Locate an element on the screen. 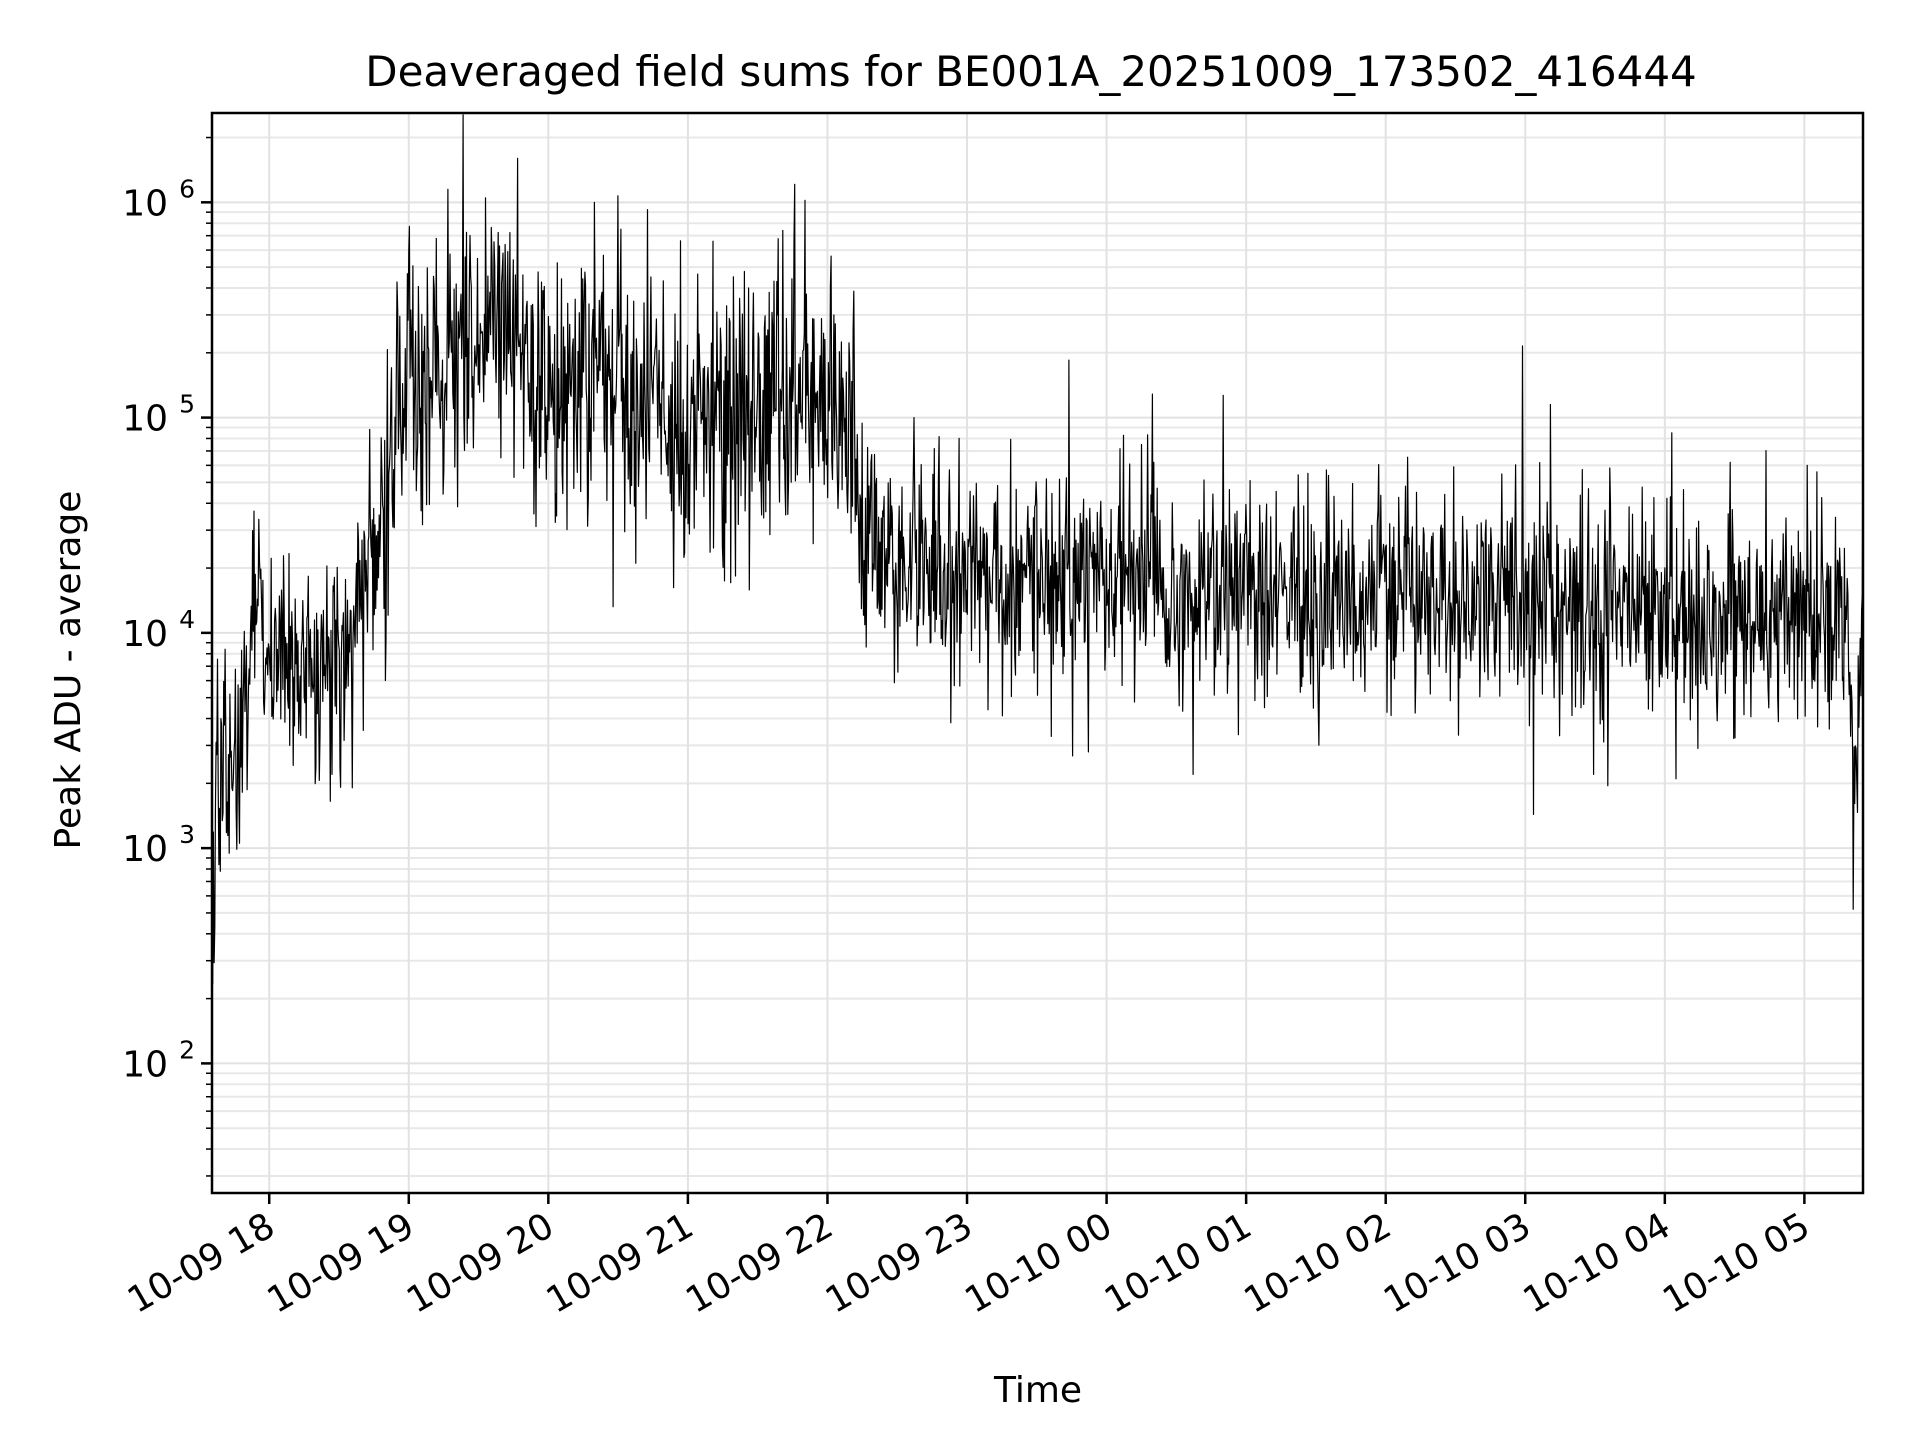 The width and height of the screenshot is (1920, 1440). y-axis-tick-labels: 10 2 10 3 10 4 10 5 10 6 is located at coordinates (158, 629).